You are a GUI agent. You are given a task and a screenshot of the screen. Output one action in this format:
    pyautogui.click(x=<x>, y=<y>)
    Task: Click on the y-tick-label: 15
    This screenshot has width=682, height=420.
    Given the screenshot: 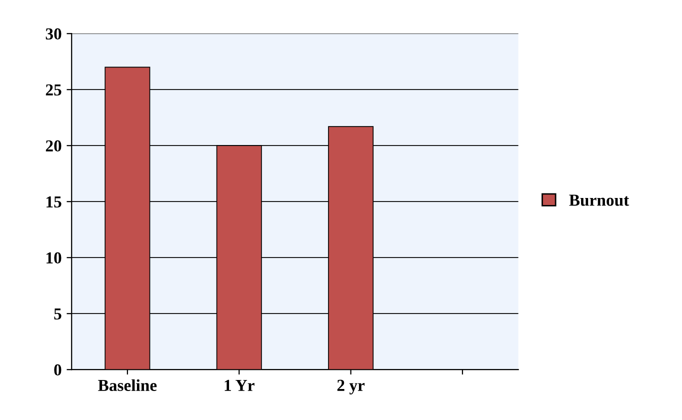 What is the action you would take?
    pyautogui.click(x=54, y=202)
    